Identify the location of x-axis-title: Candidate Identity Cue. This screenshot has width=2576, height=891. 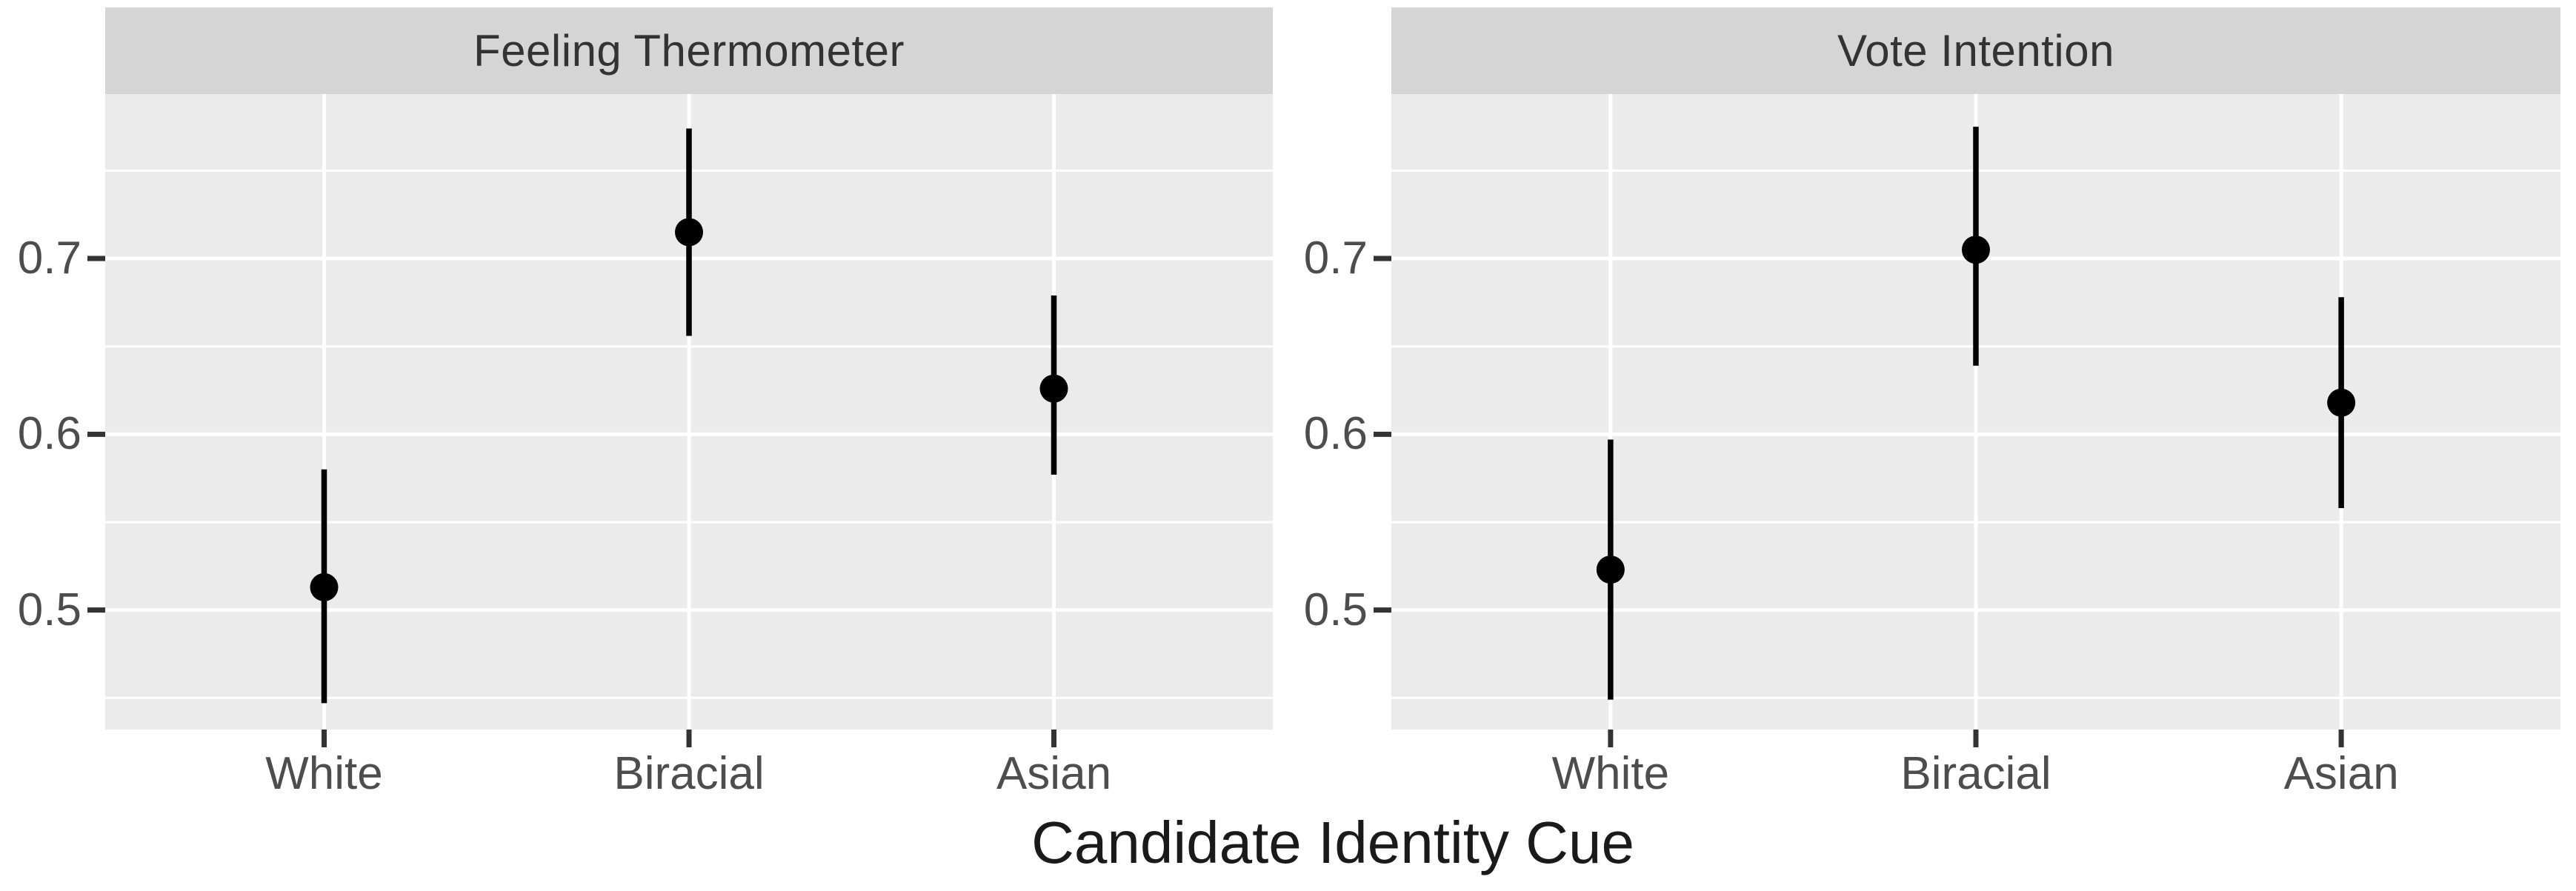
(1332, 842).